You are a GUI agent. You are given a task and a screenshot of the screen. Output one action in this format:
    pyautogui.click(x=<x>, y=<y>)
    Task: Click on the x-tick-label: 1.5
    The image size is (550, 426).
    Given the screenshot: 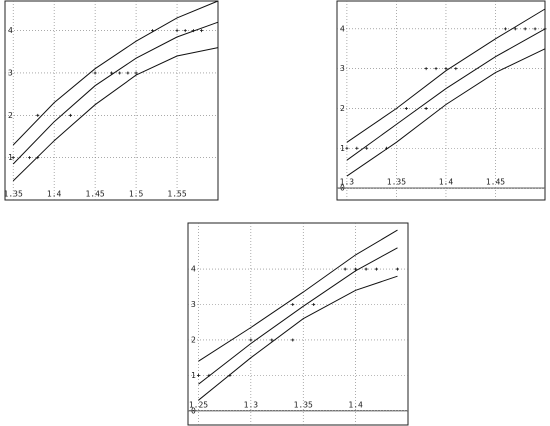 What is the action you would take?
    pyautogui.click(x=136, y=194)
    